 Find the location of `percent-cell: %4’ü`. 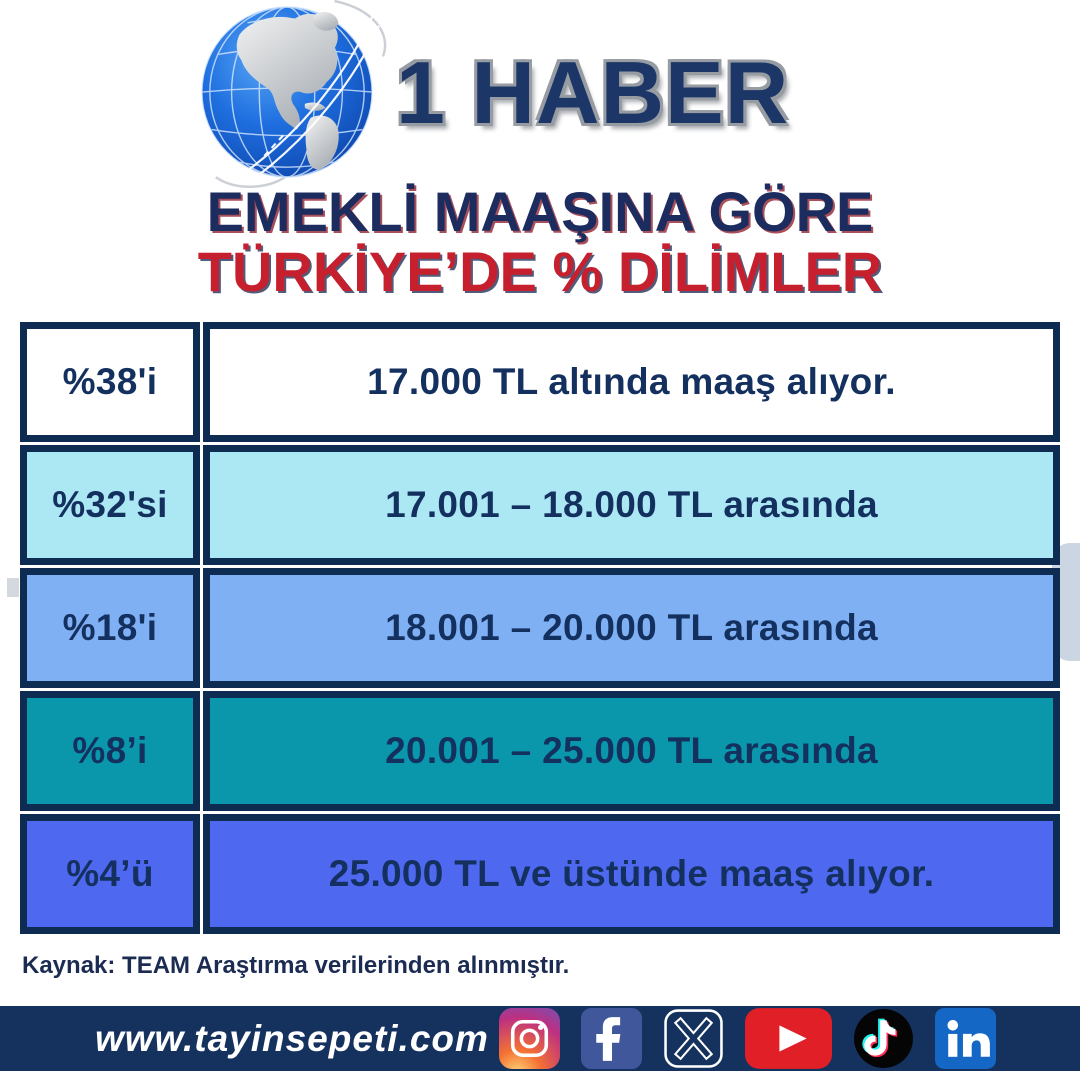

percent-cell: %4’ü is located at coordinates (110, 874).